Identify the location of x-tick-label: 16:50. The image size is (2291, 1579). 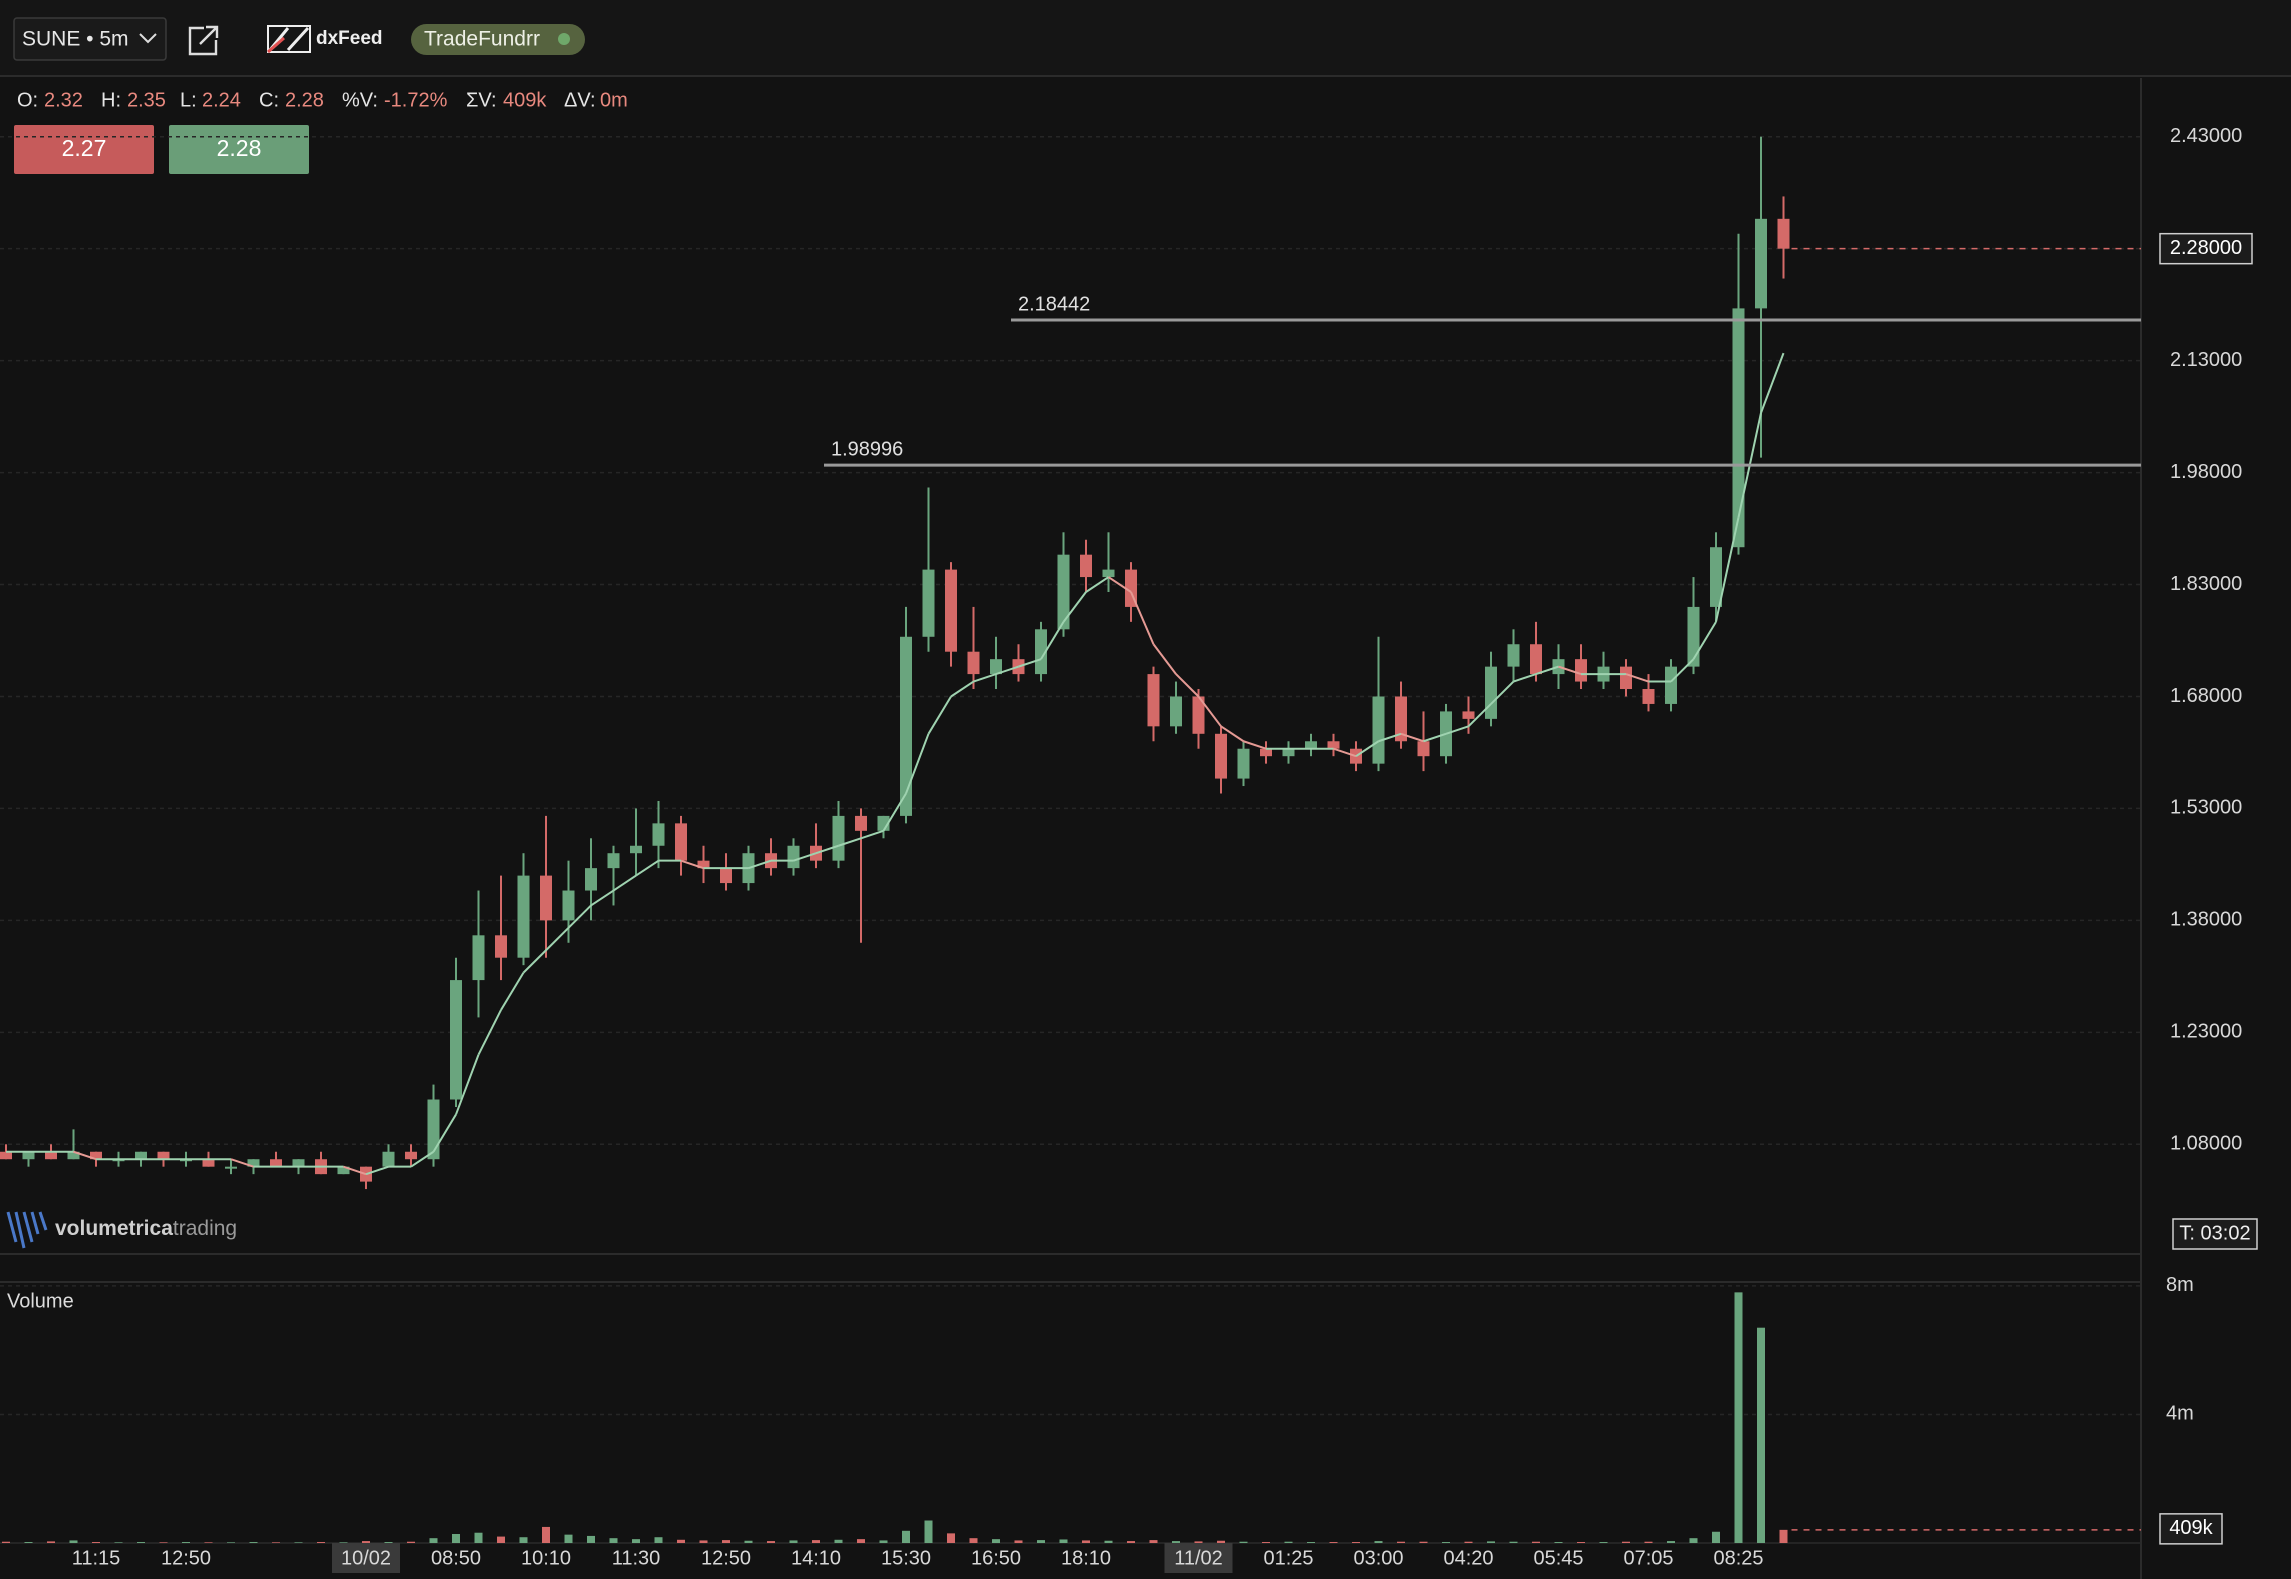
(996, 1558).